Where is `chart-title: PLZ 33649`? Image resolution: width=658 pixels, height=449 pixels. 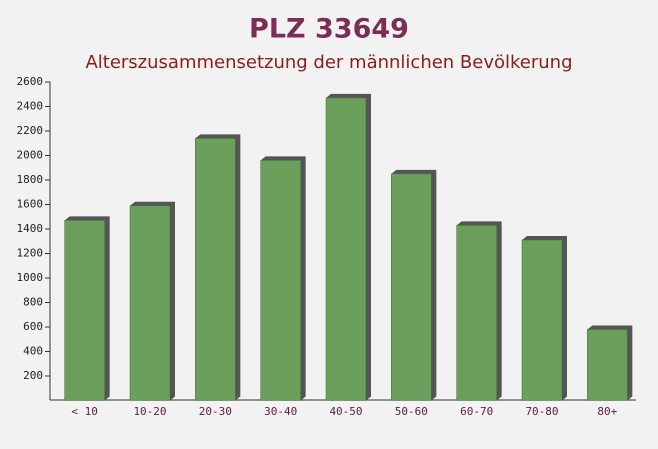 chart-title: PLZ 33649 is located at coordinates (329, 29).